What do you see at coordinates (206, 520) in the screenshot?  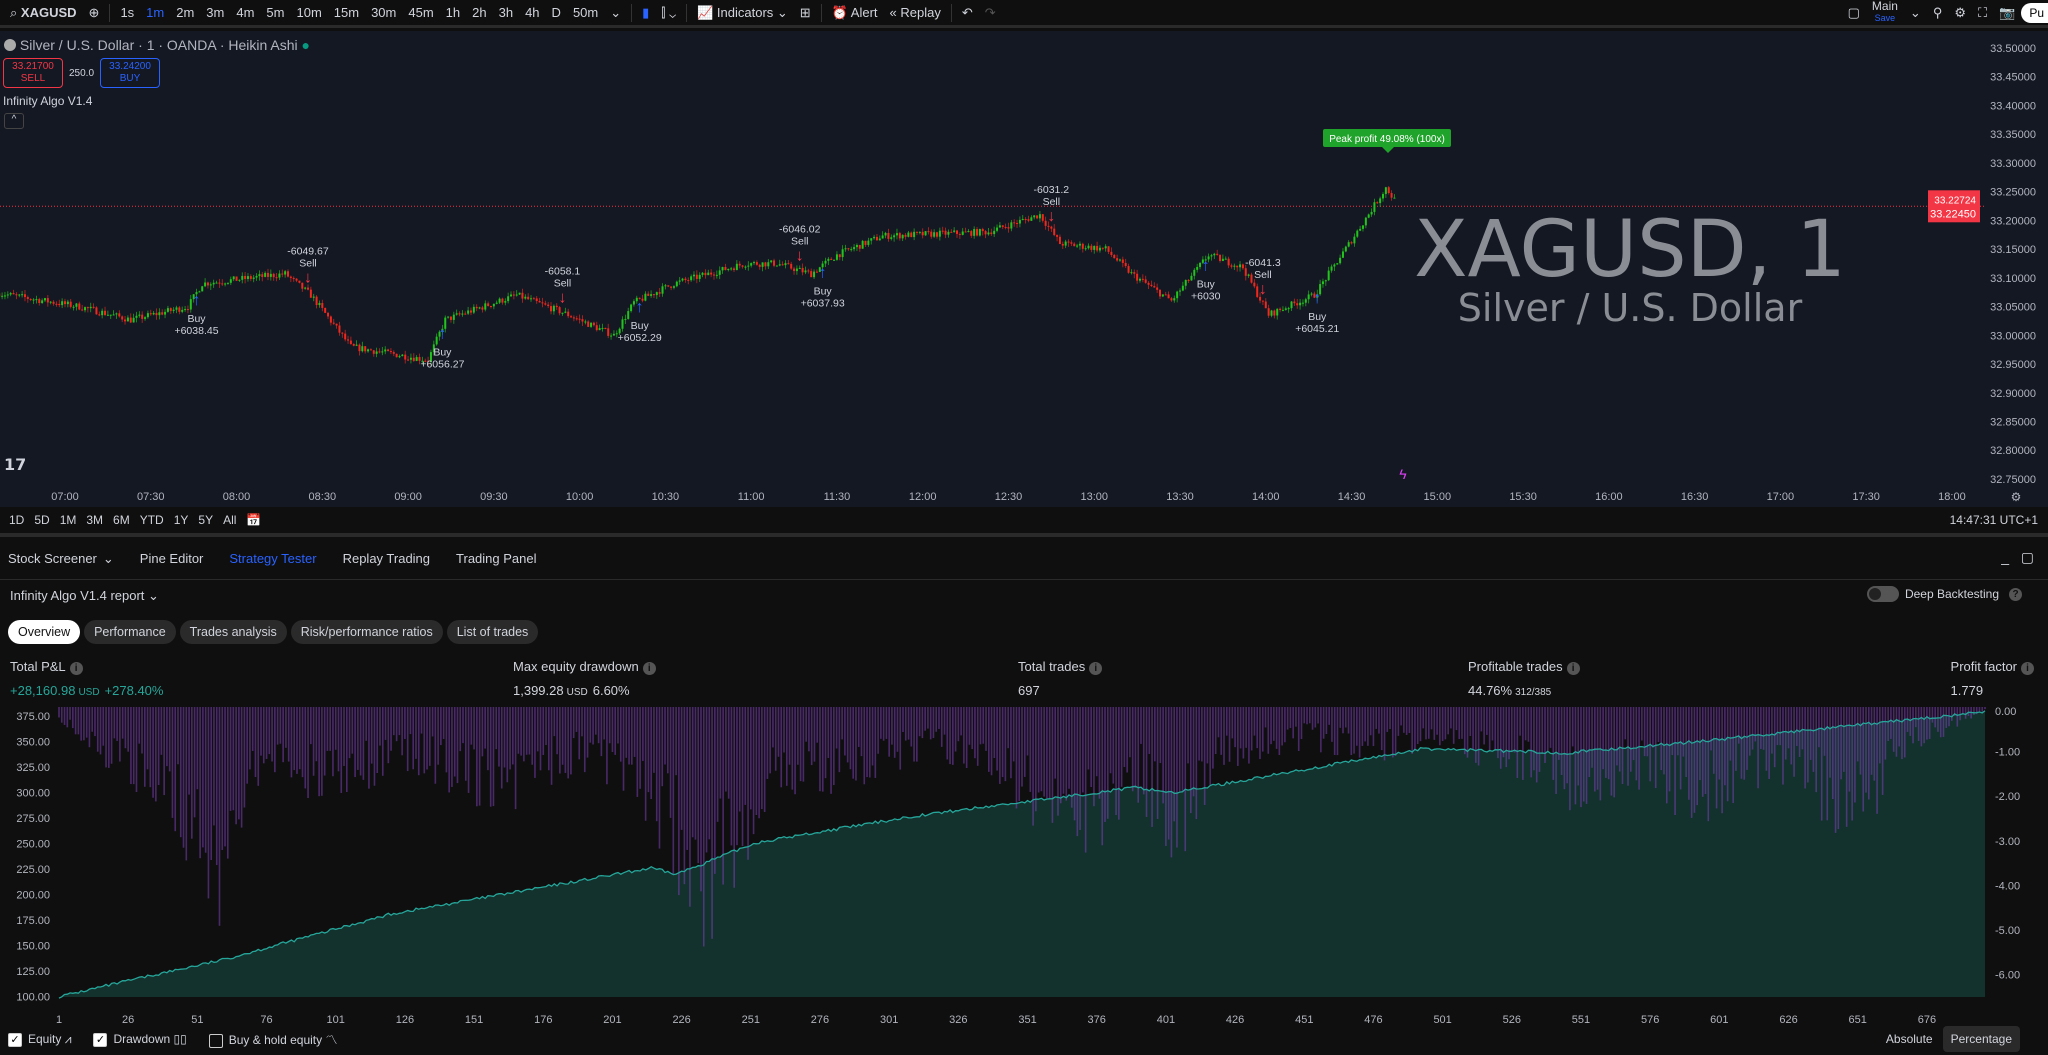 I see `range-5Y: 5Y` at bounding box center [206, 520].